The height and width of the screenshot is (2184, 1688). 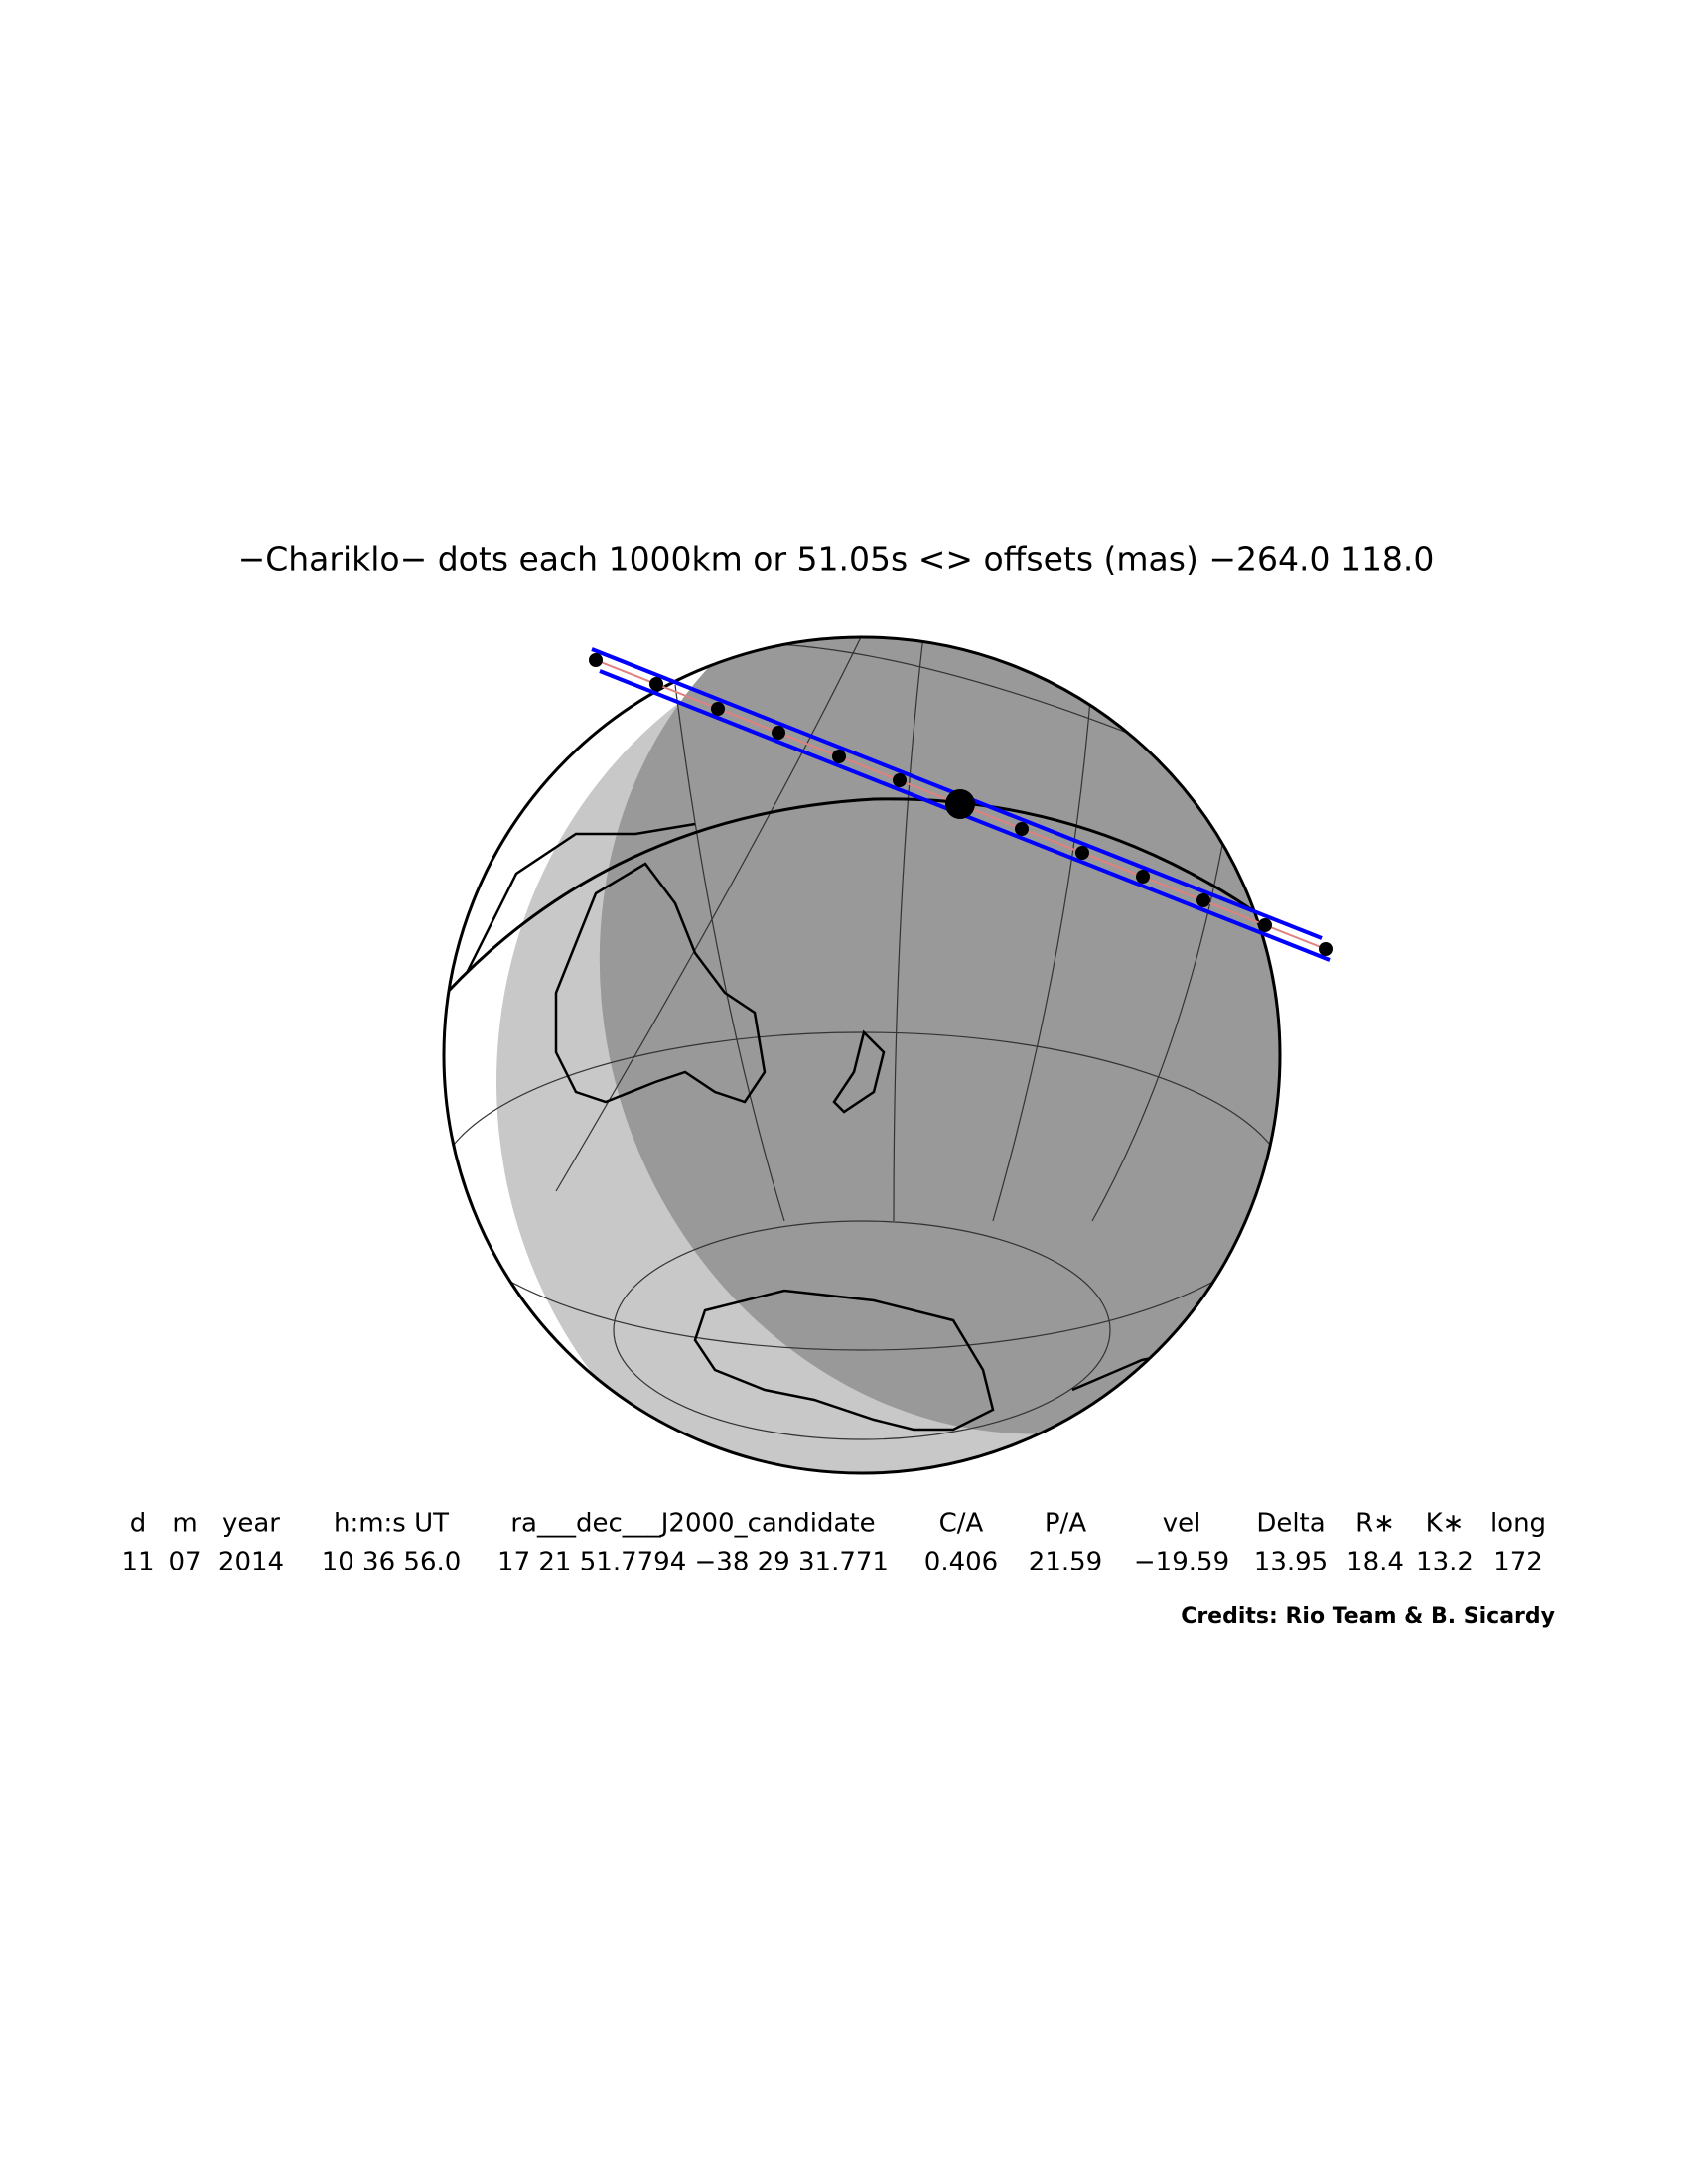 What do you see at coordinates (251, 1524) in the screenshot?
I see `column-header: year` at bounding box center [251, 1524].